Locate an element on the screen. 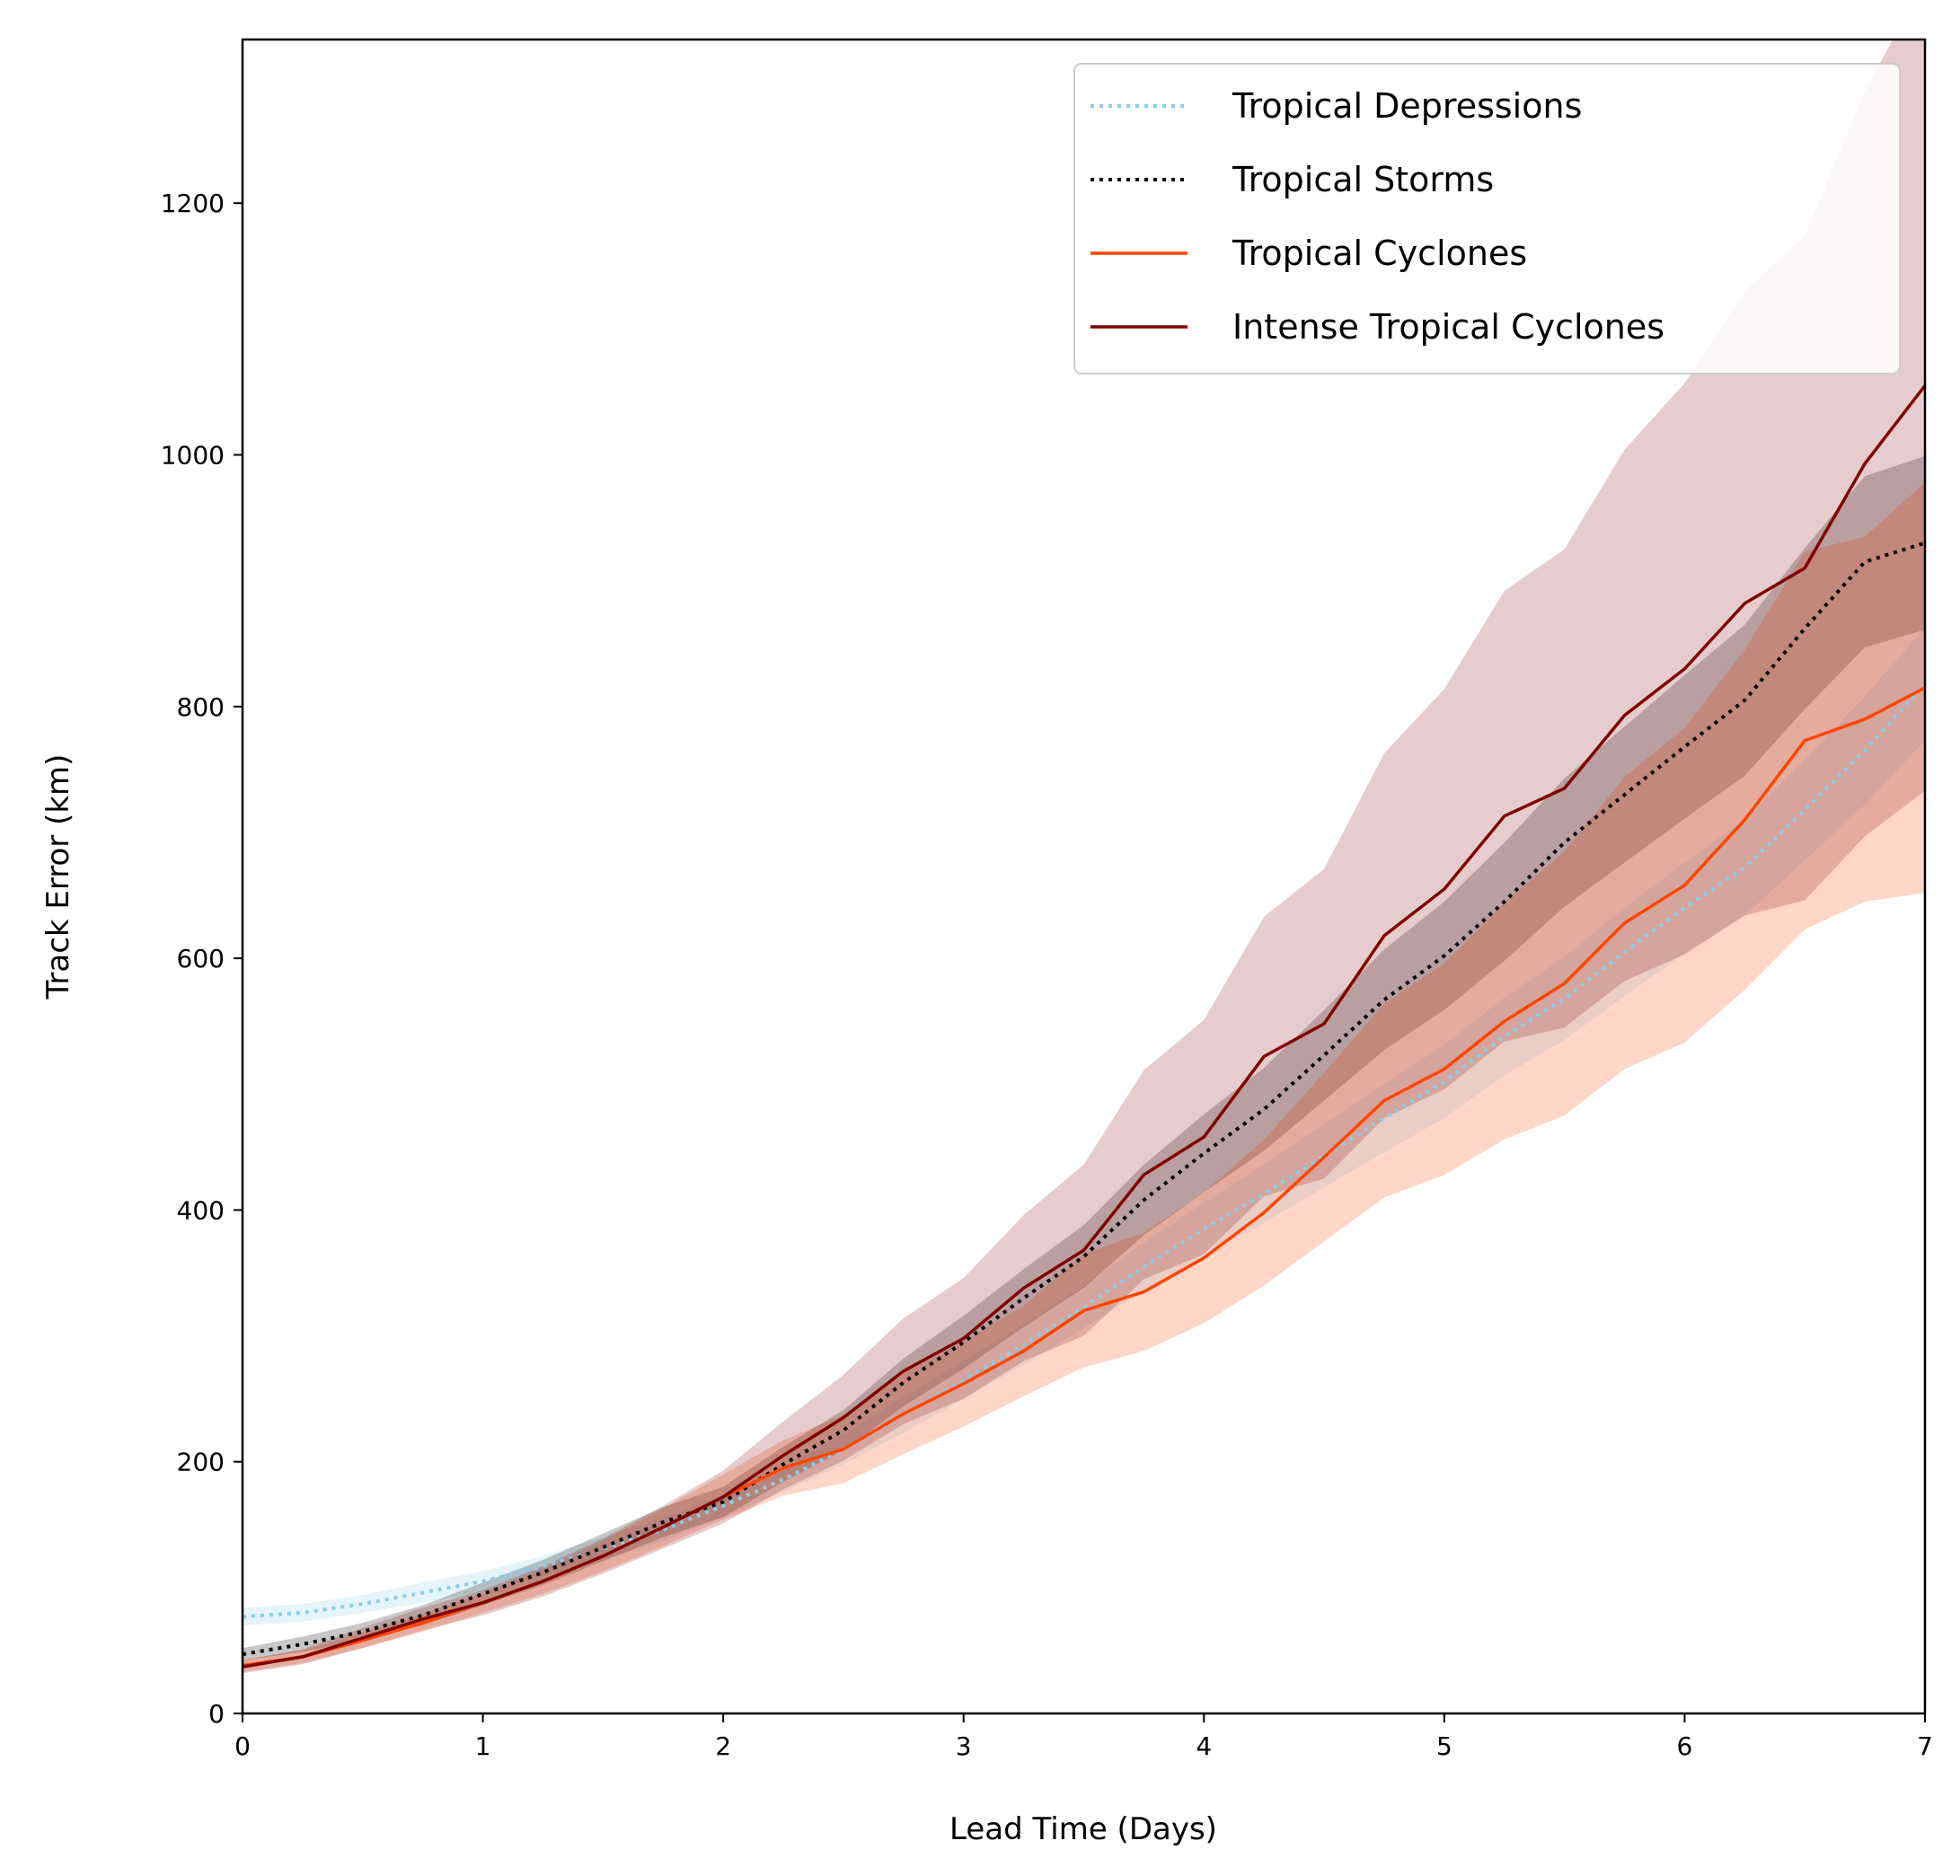 The width and height of the screenshot is (1960, 1876). x-axis: 0 1 2 3 4 5 6 7 is located at coordinates (1083, 1737).